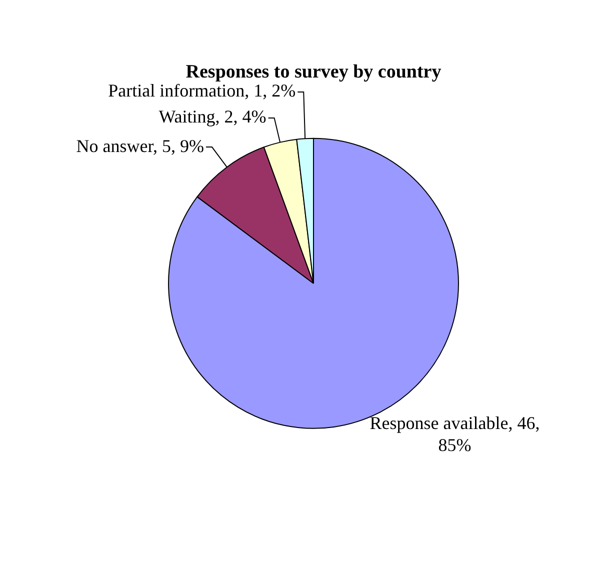 Image resolution: width=607 pixels, height=581 pixels. Describe the element at coordinates (202, 90) in the screenshot. I see `slice-label: Partial information, 1, 2%` at that location.